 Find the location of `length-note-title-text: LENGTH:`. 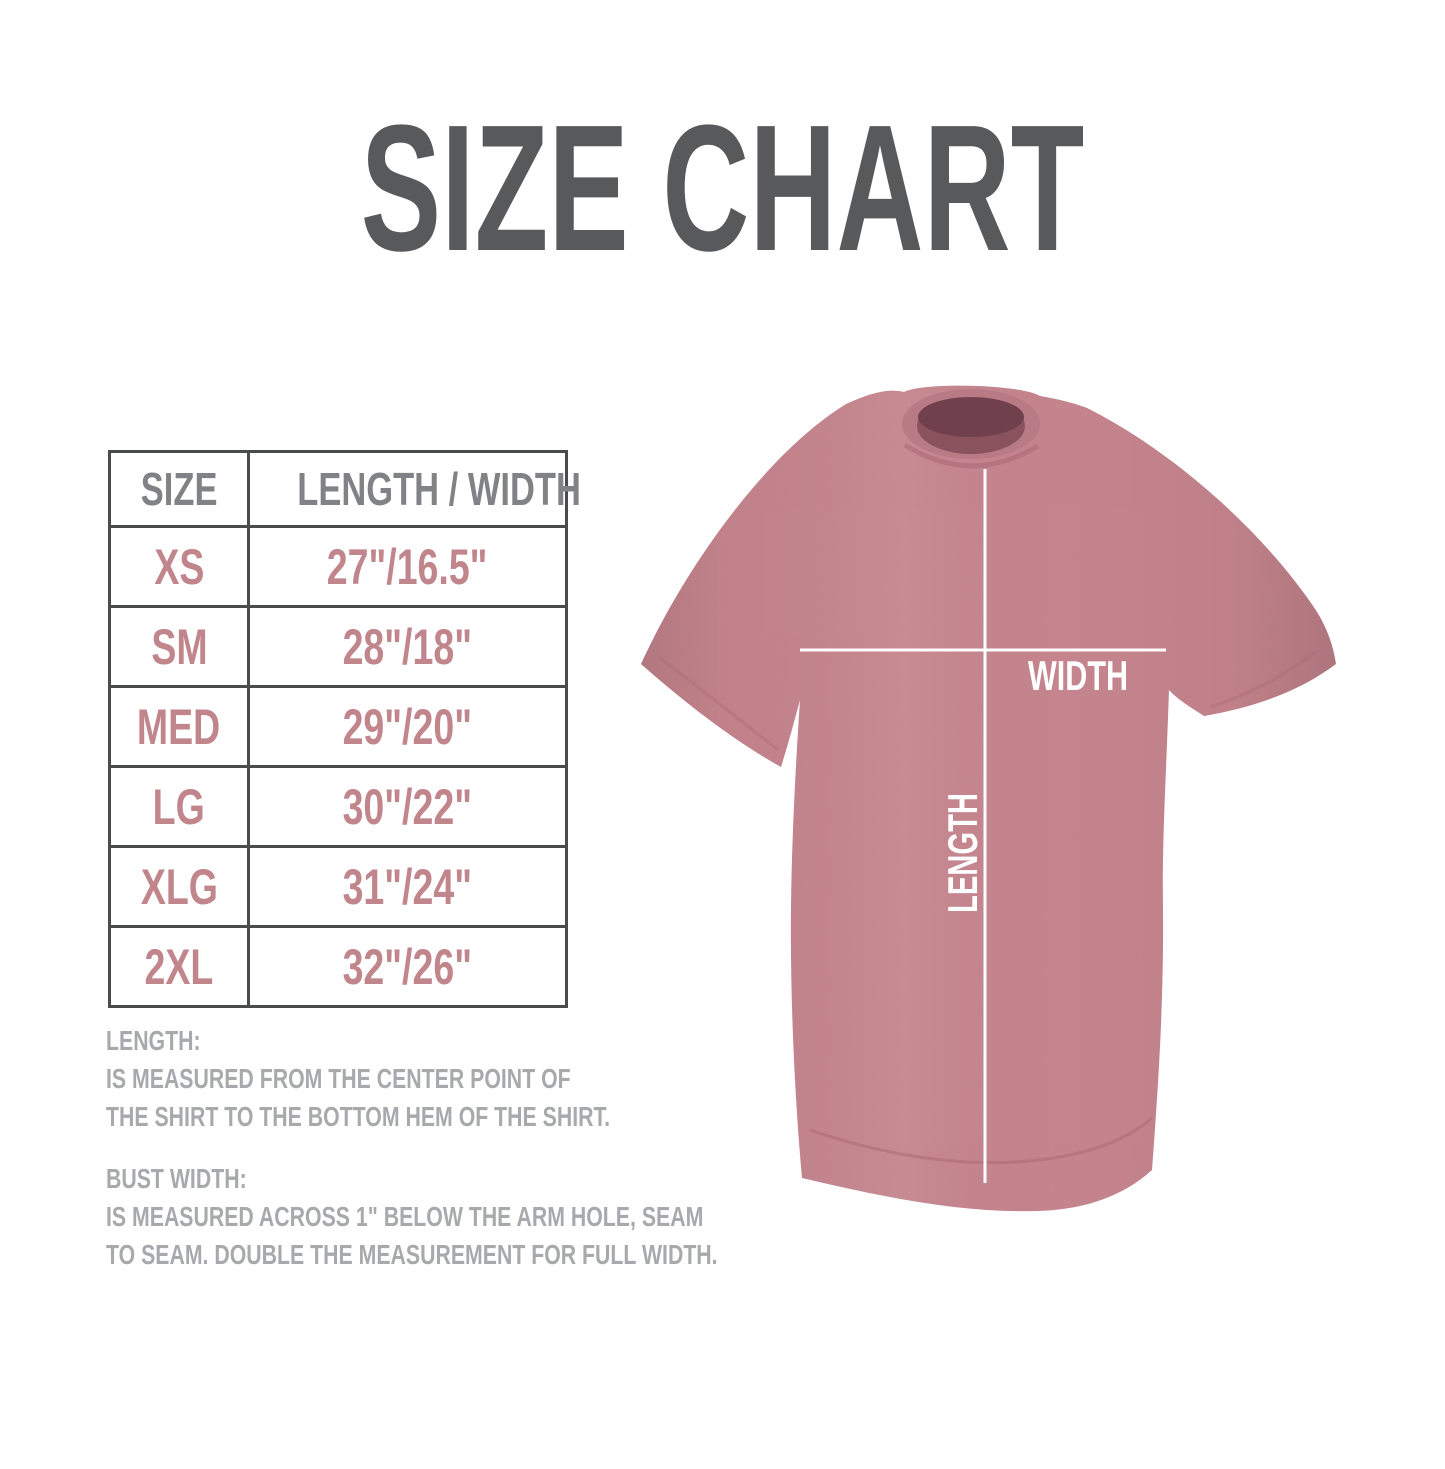

length-note-title-text: LENGTH: is located at coordinates (153, 1040).